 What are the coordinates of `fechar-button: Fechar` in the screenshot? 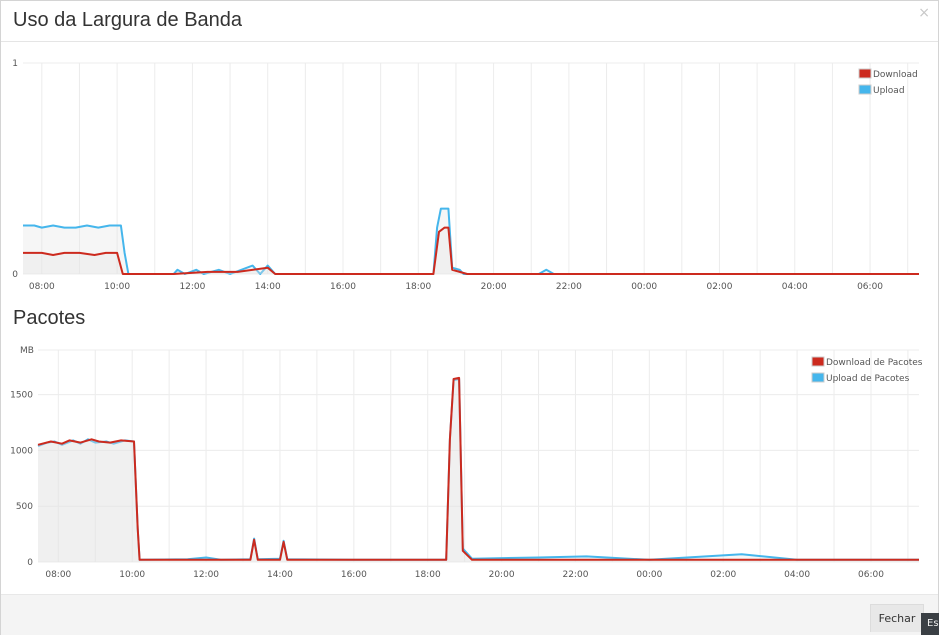 It's located at (897, 618).